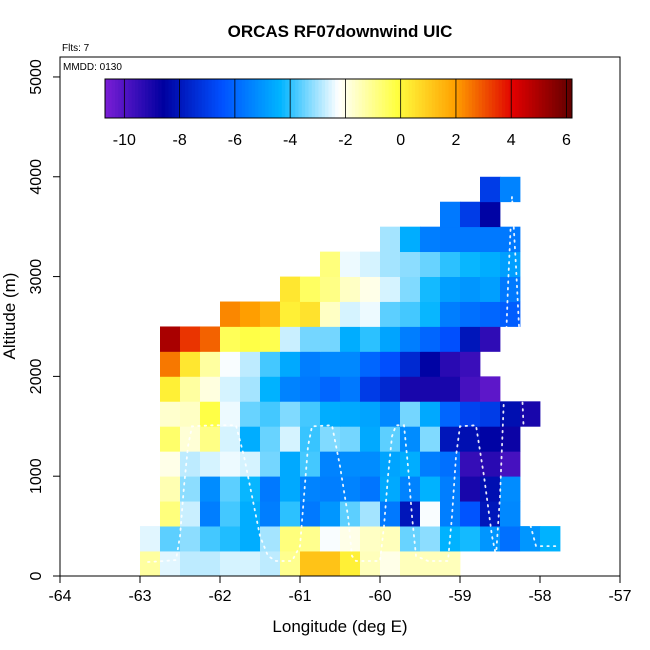  What do you see at coordinates (219, 596) in the screenshot?
I see `x-tick-label: -62` at bounding box center [219, 596].